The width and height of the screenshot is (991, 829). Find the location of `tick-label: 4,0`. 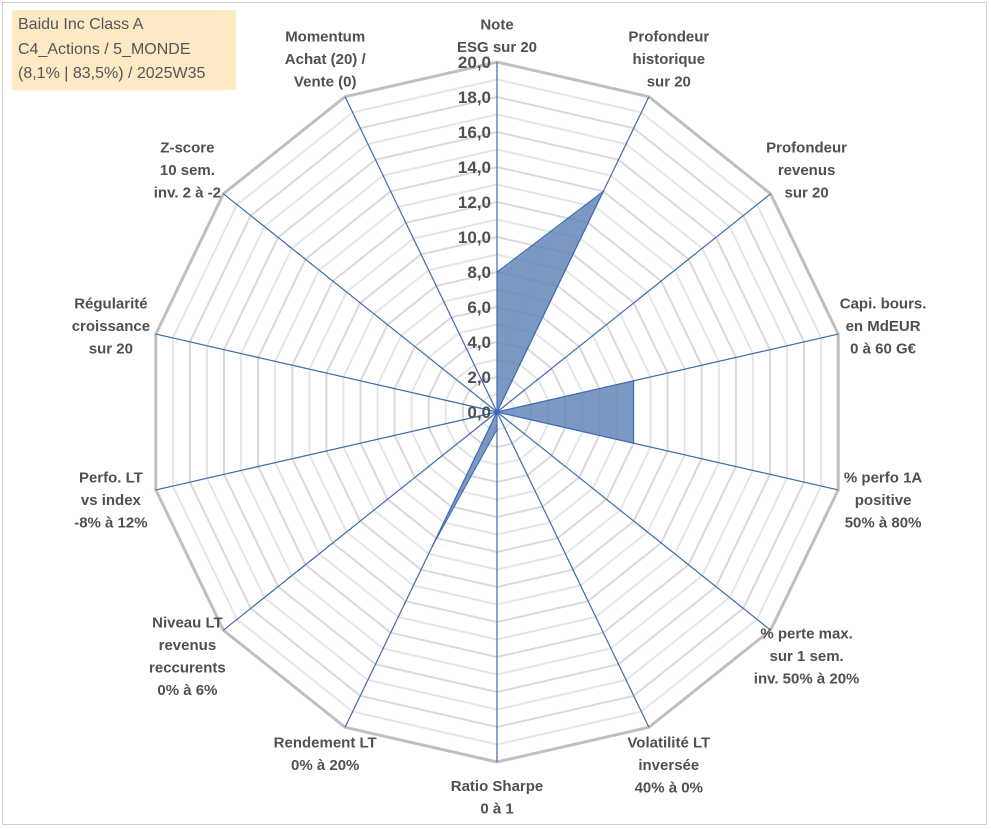

tick-label: 4,0 is located at coordinates (479, 342).